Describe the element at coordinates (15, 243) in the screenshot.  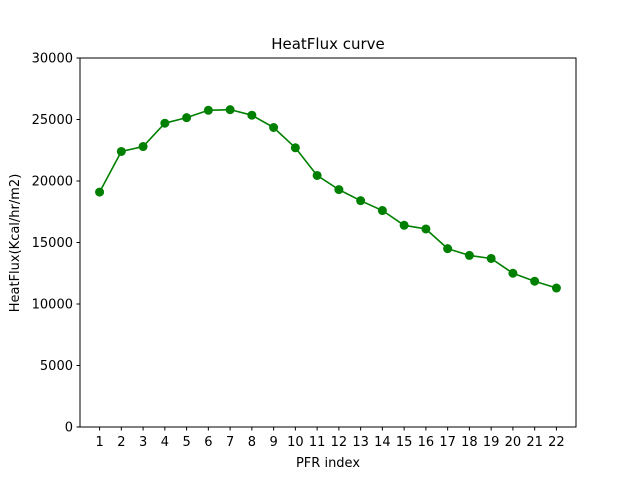
I see `y-axis-label: HeatFlux(Kcal/hr/m2)` at that location.